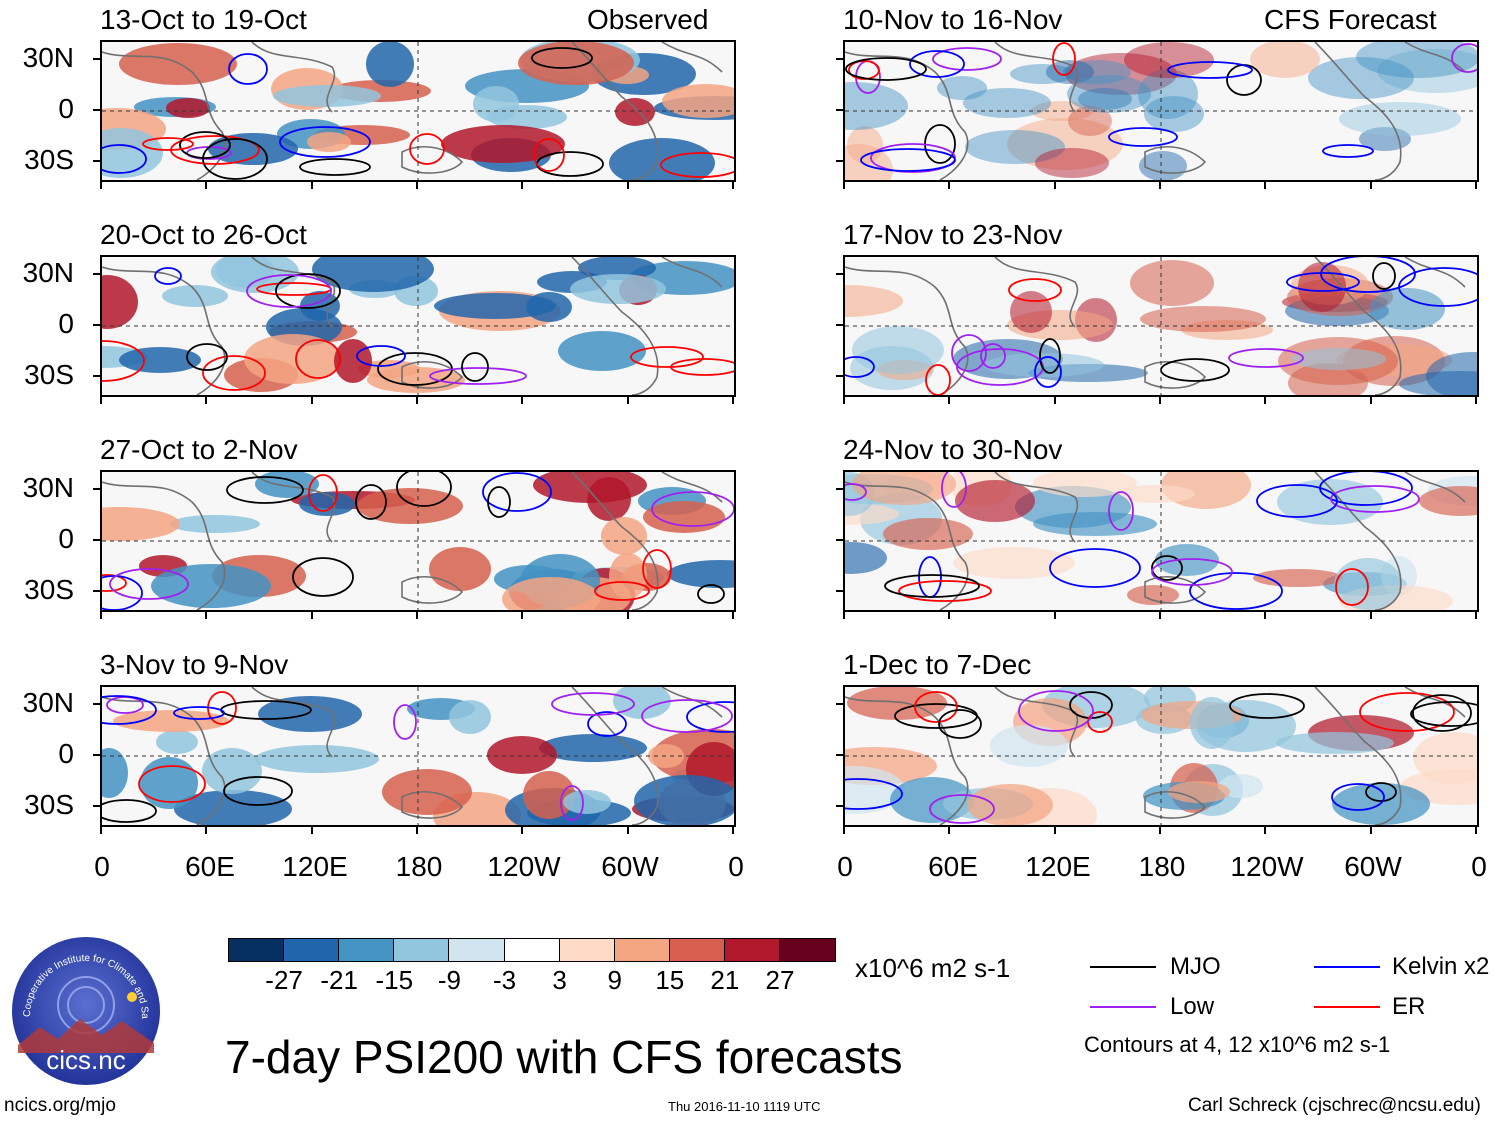  What do you see at coordinates (1479, 866) in the screenshot?
I see `lon-label: 0` at bounding box center [1479, 866].